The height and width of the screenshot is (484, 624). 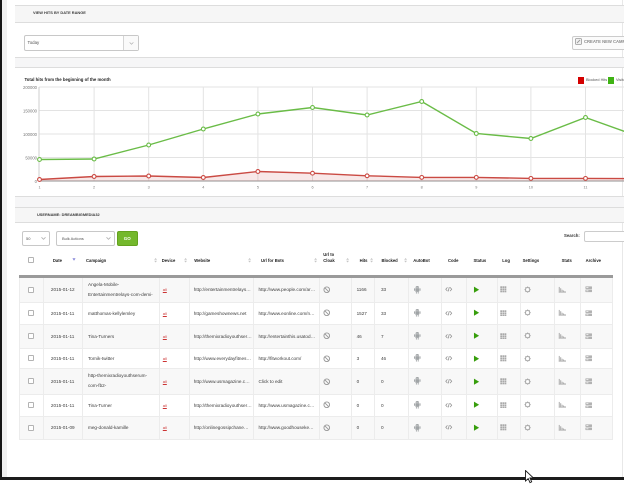 What do you see at coordinates (422, 188) in the screenshot?
I see `svg-text: 8` at bounding box center [422, 188].